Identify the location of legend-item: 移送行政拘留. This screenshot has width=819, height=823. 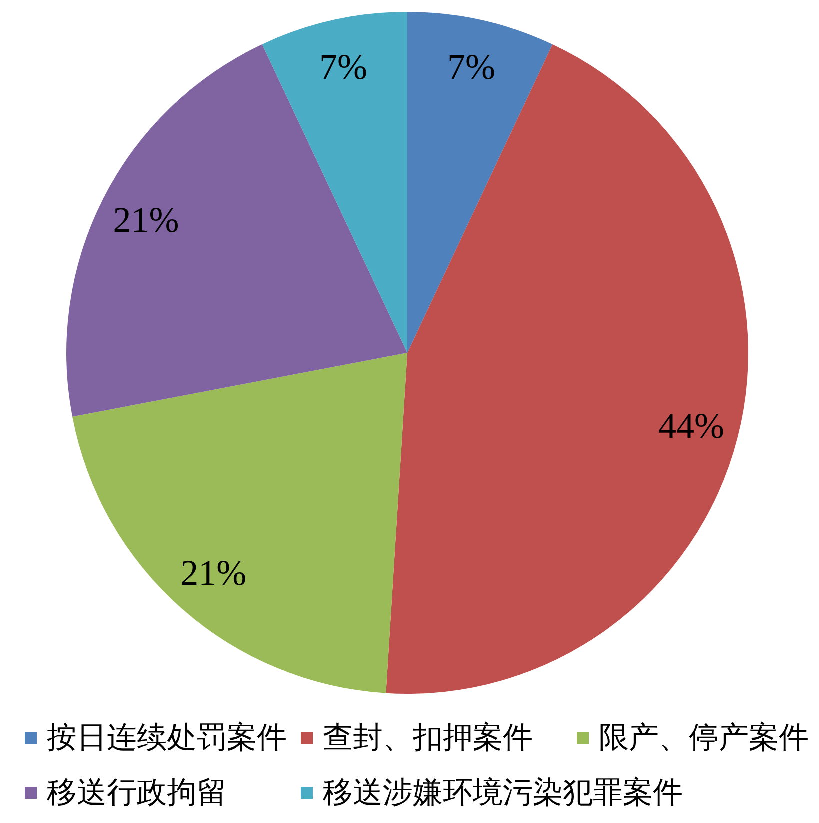
(126, 793).